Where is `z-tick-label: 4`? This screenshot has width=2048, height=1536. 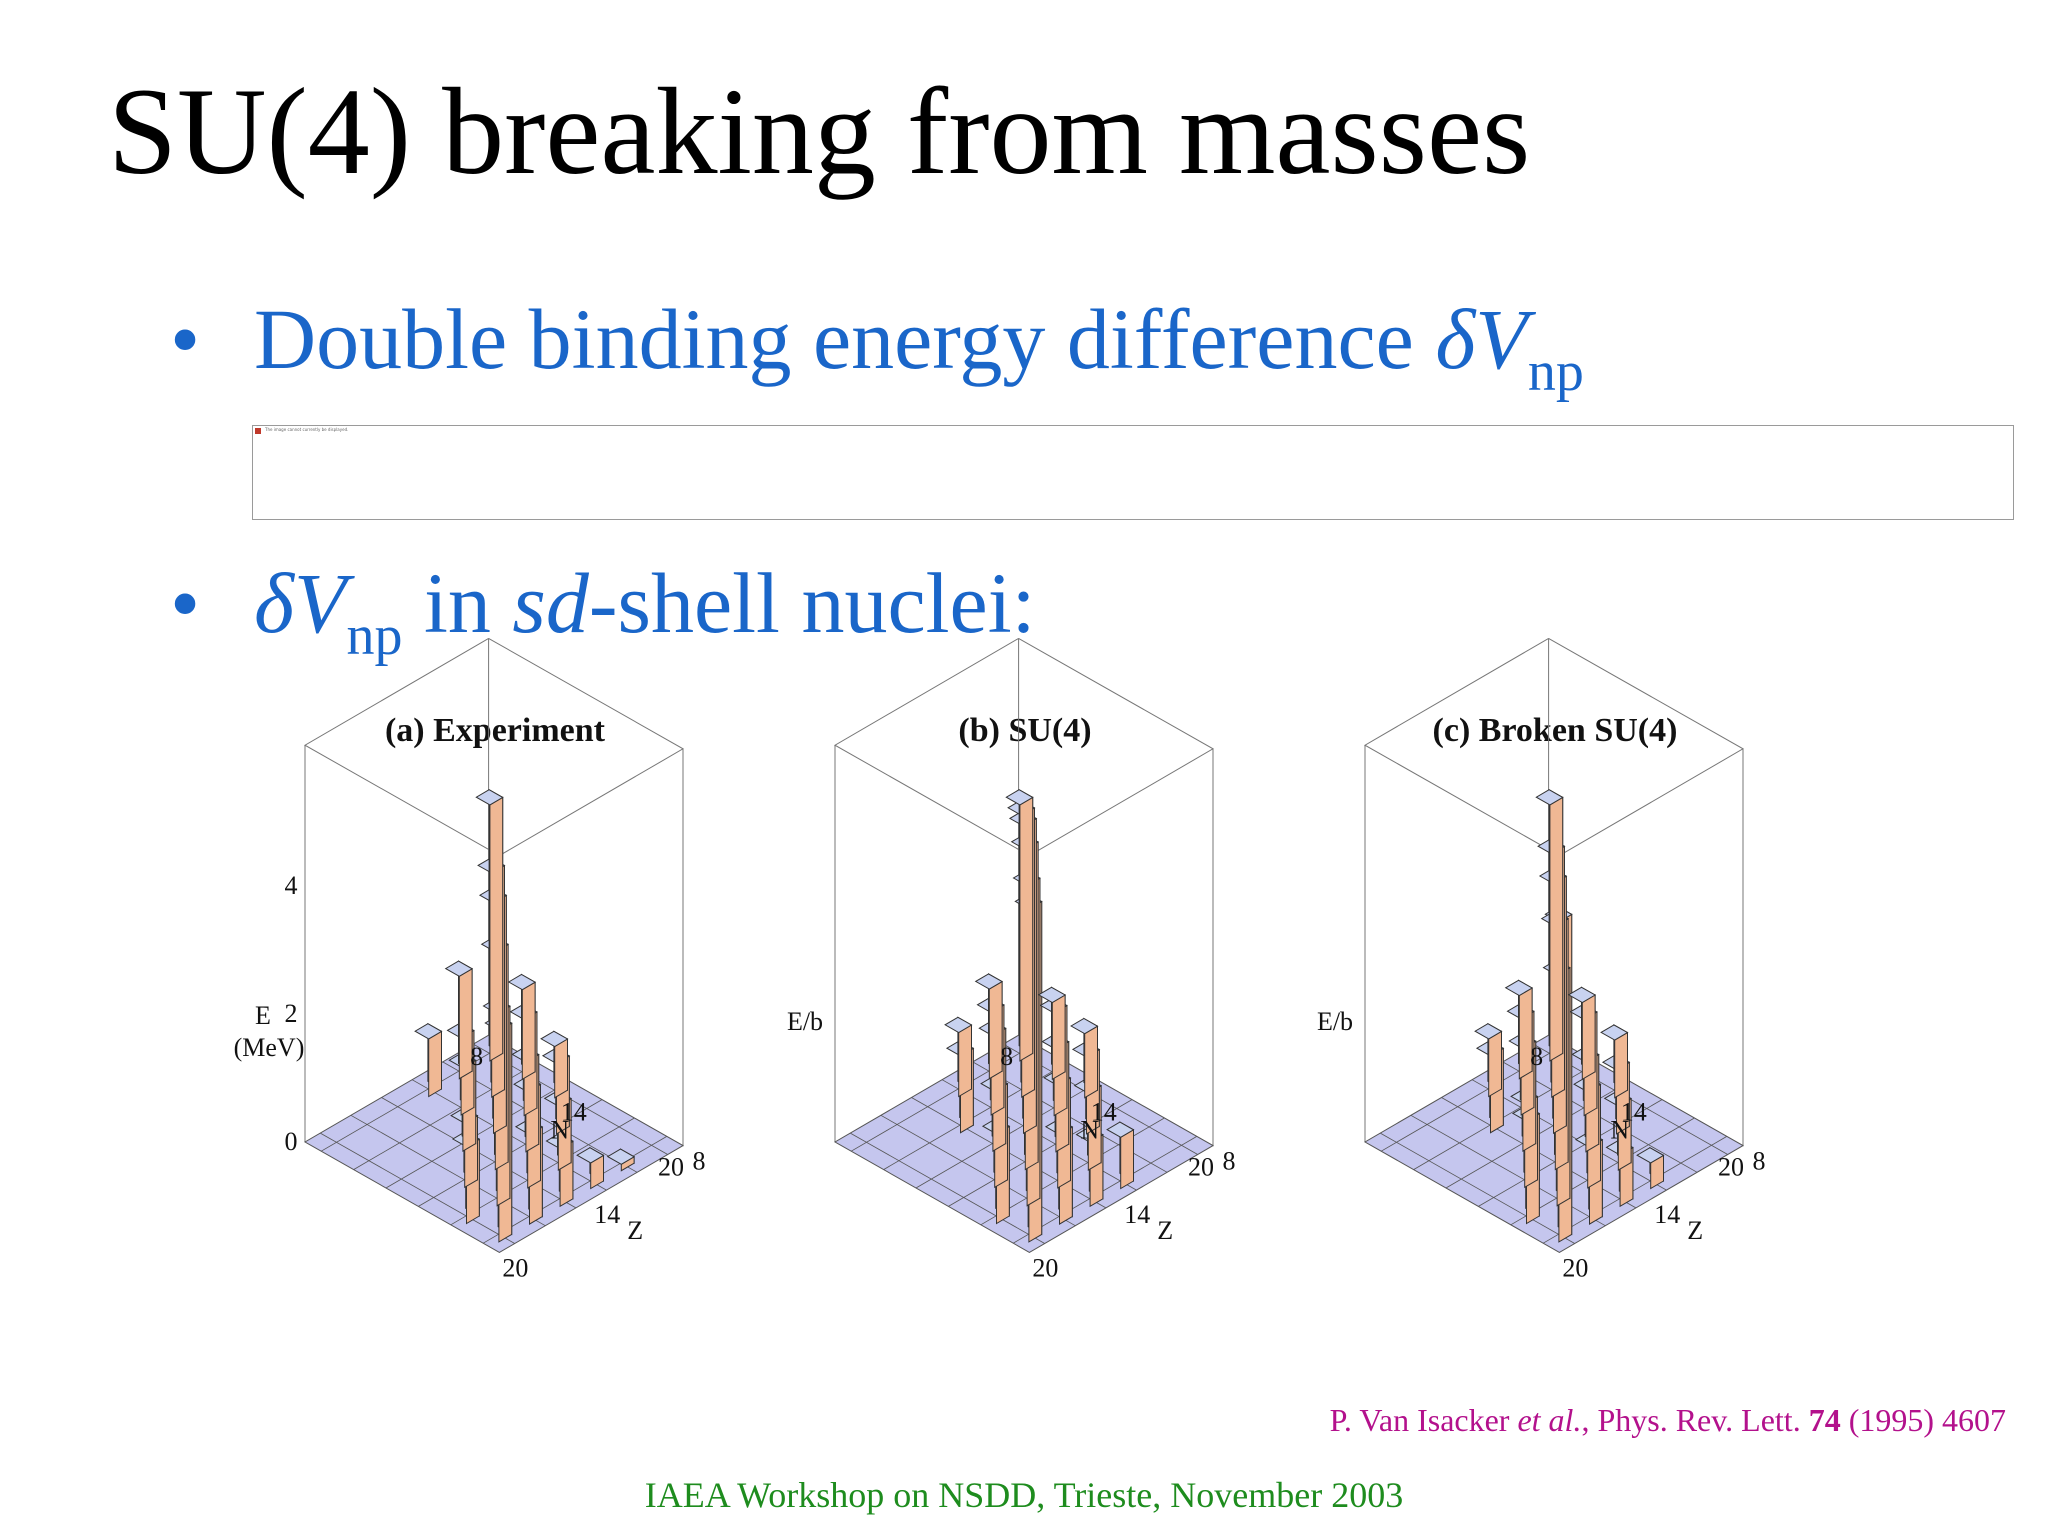
z-tick-label: 4 is located at coordinates (291, 885).